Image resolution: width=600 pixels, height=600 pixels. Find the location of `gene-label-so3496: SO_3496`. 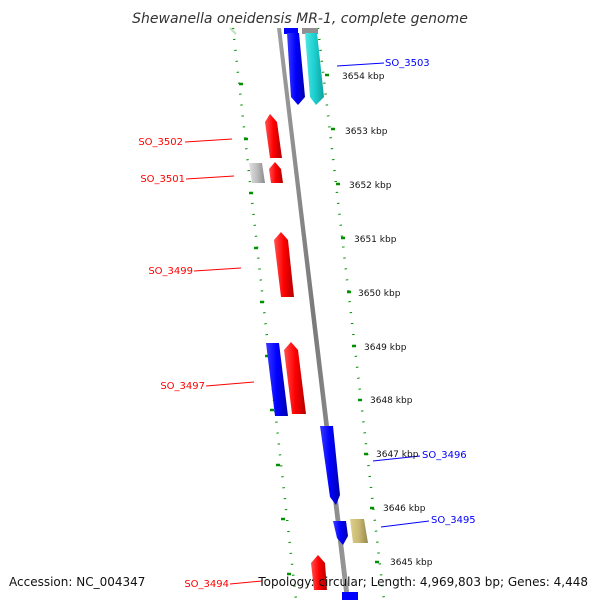

gene-label-so3496: SO_3496 is located at coordinates (444, 455).